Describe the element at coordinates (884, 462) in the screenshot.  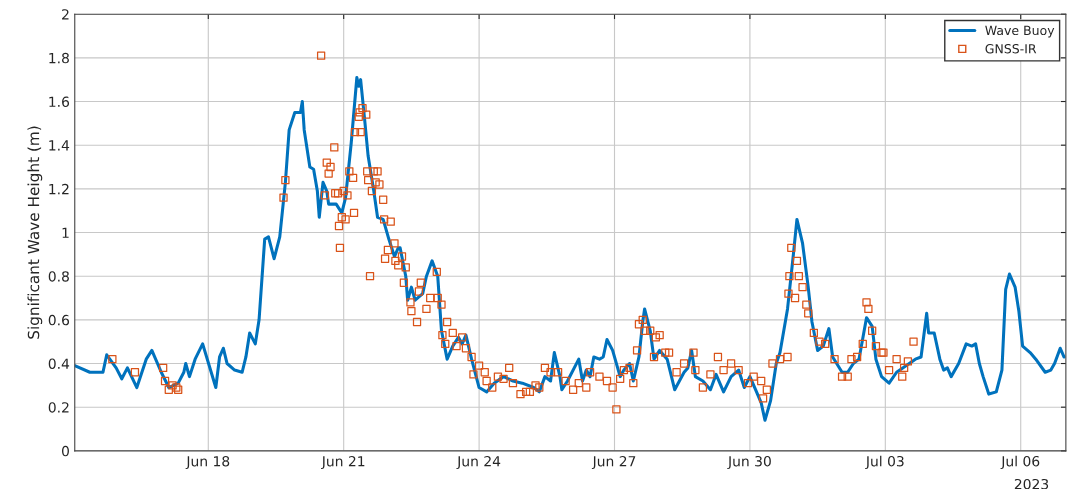
I see `x-tick-label: Jul 03` at that location.